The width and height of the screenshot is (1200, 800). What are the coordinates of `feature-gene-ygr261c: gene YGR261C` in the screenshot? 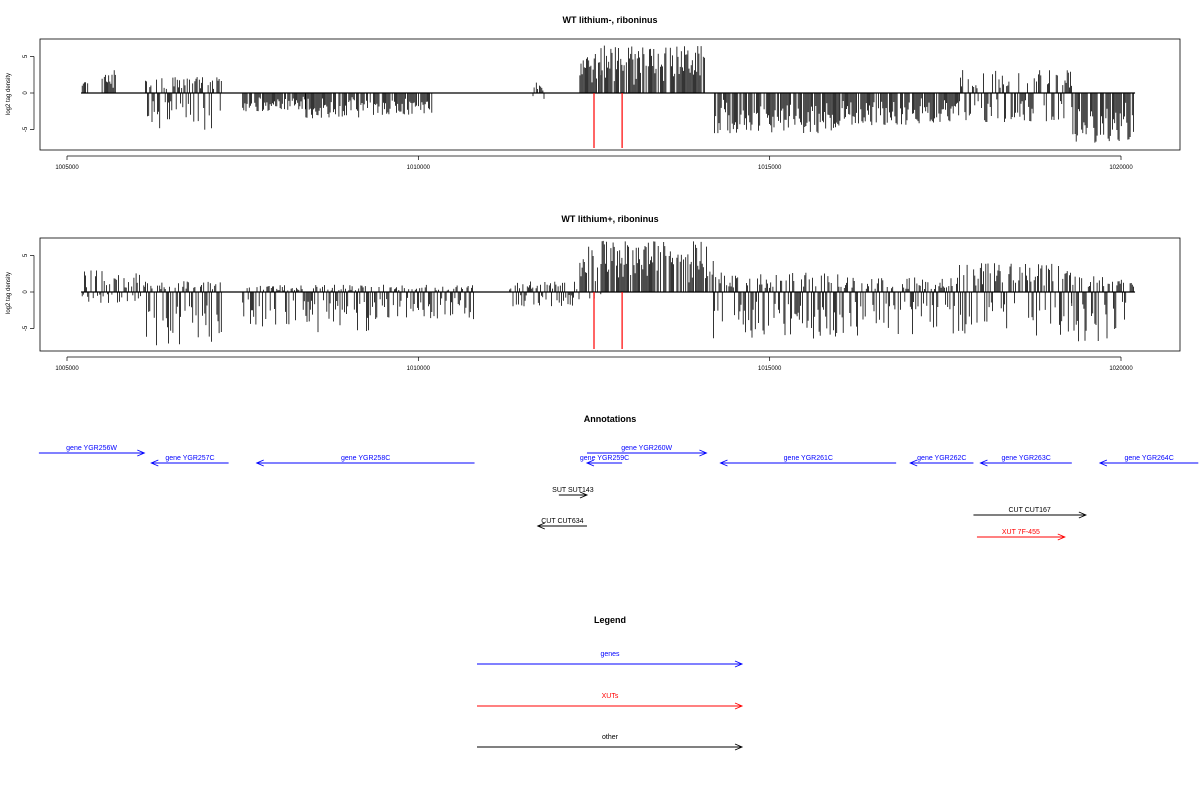 It's located at (808, 461).